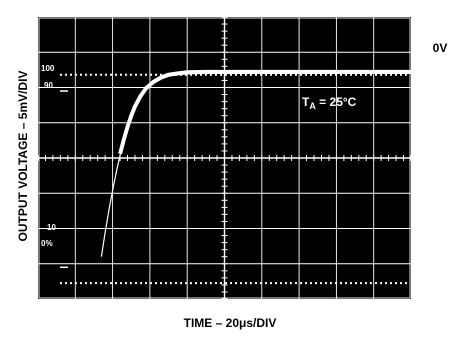  What do you see at coordinates (23, 156) in the screenshot?
I see `y-axis-label: OUTPUT VOLTAGE – 5mV/DIV` at bounding box center [23, 156].